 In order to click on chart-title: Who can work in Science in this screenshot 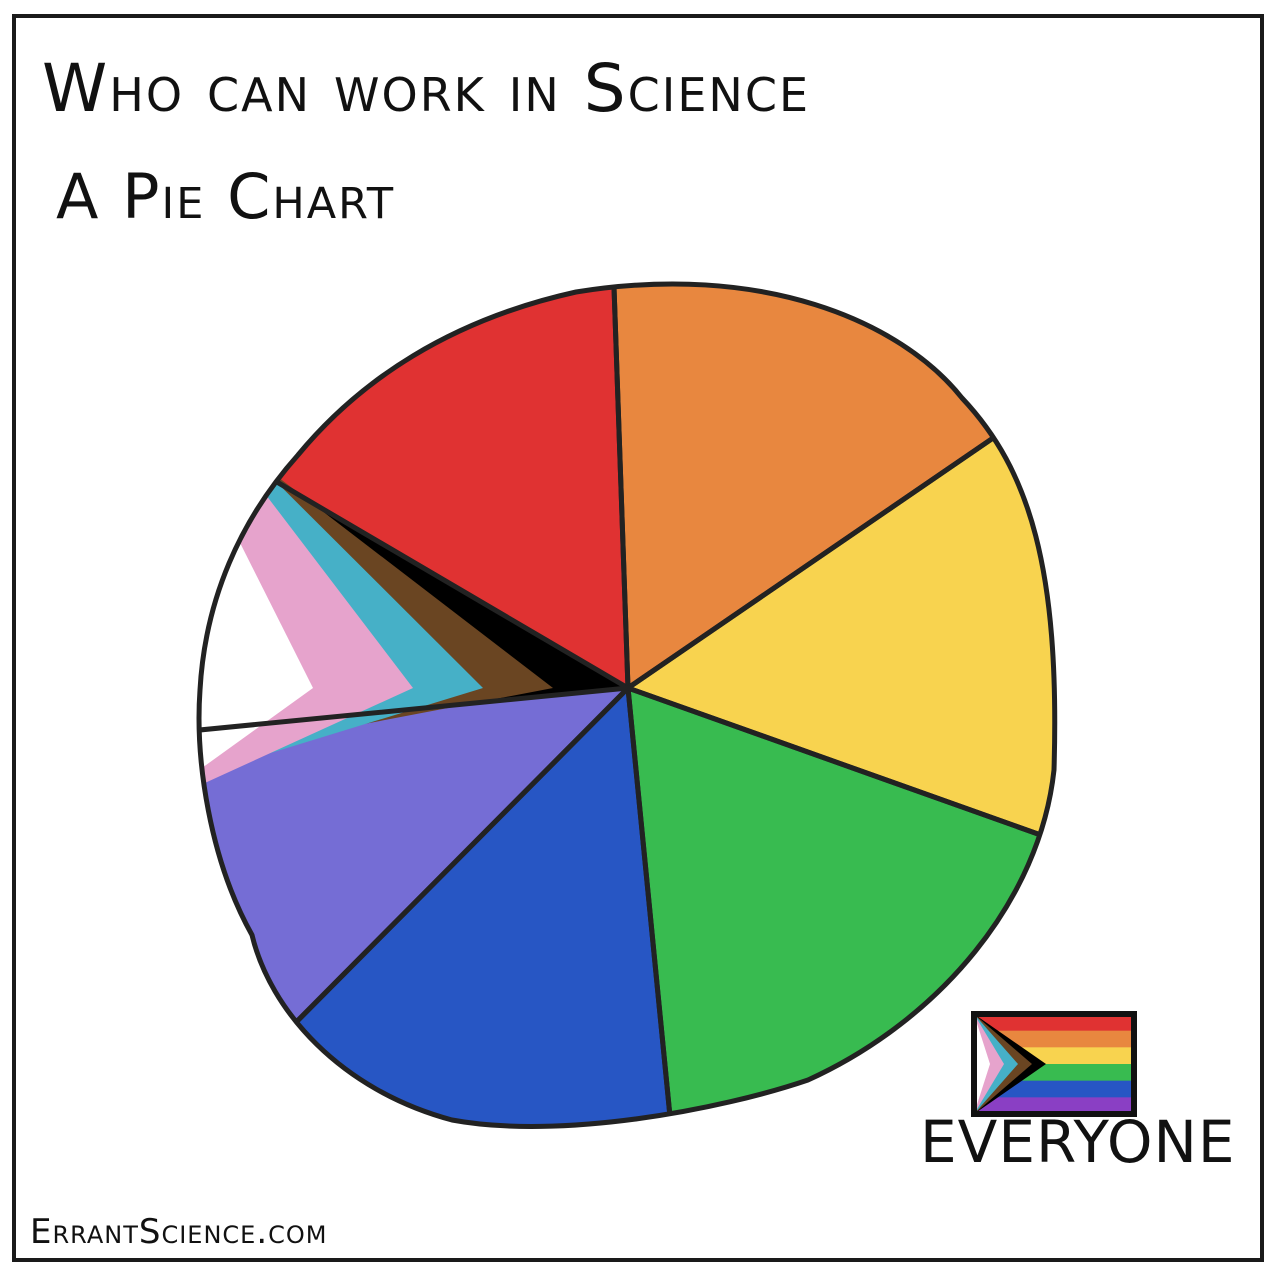, I will do `click(426, 88)`.